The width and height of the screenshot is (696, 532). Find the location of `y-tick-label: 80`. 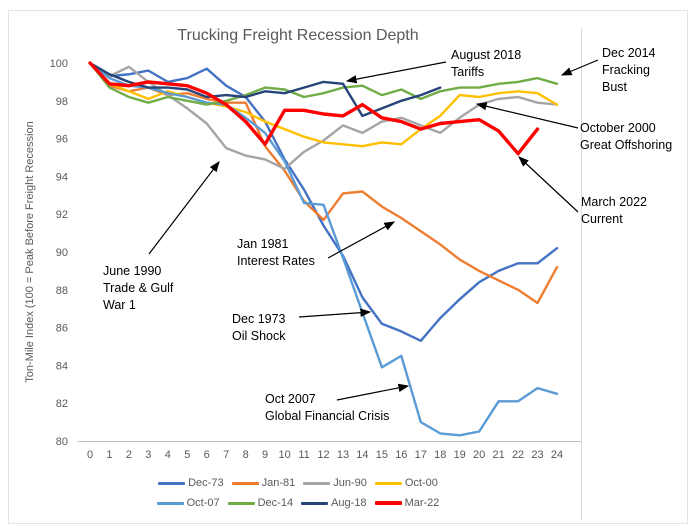

y-tick-label: 80 is located at coordinates (62, 442).